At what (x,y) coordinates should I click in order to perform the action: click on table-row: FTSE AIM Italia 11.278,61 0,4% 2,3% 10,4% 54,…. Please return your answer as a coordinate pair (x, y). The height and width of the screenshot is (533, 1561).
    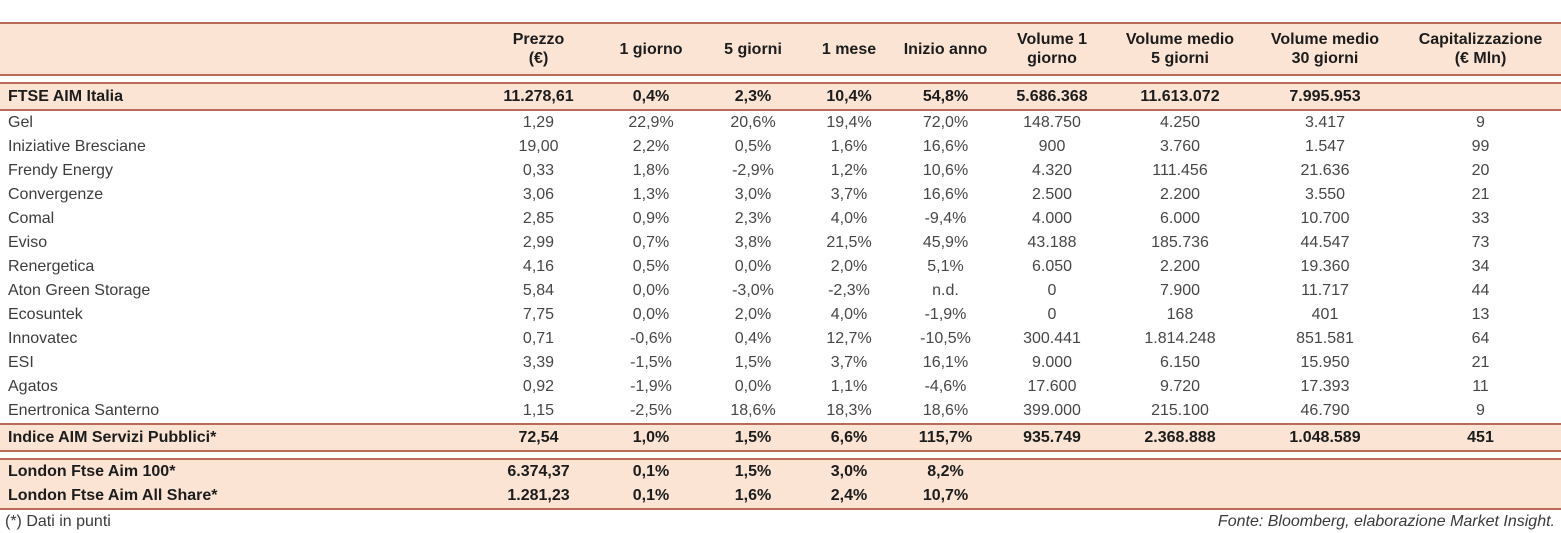
    Looking at the image, I should click on (780, 96).